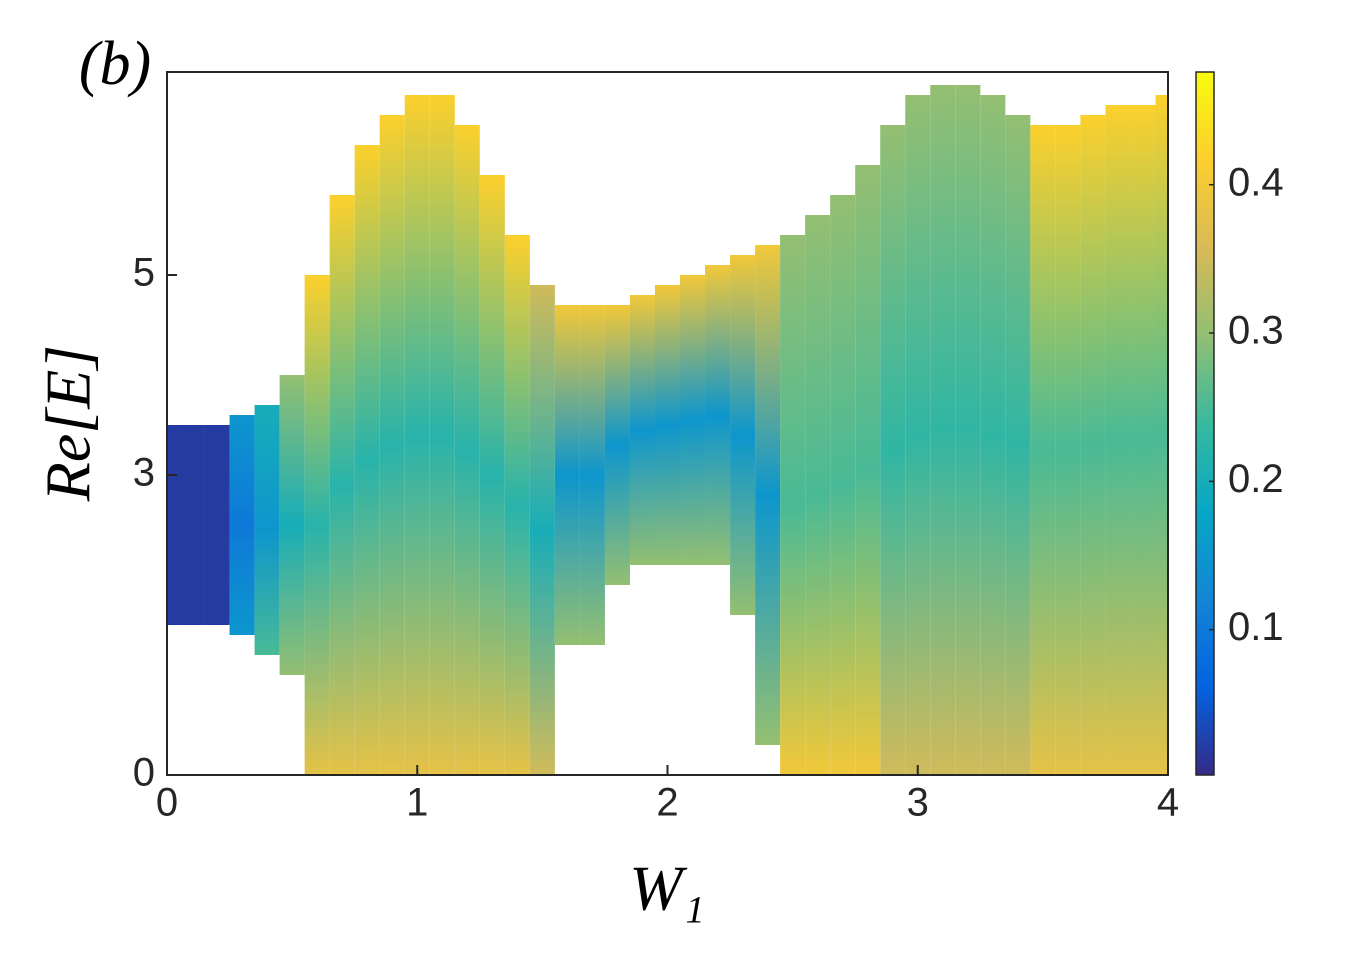  I want to click on x-tick-label: 4, so click(1168, 803).